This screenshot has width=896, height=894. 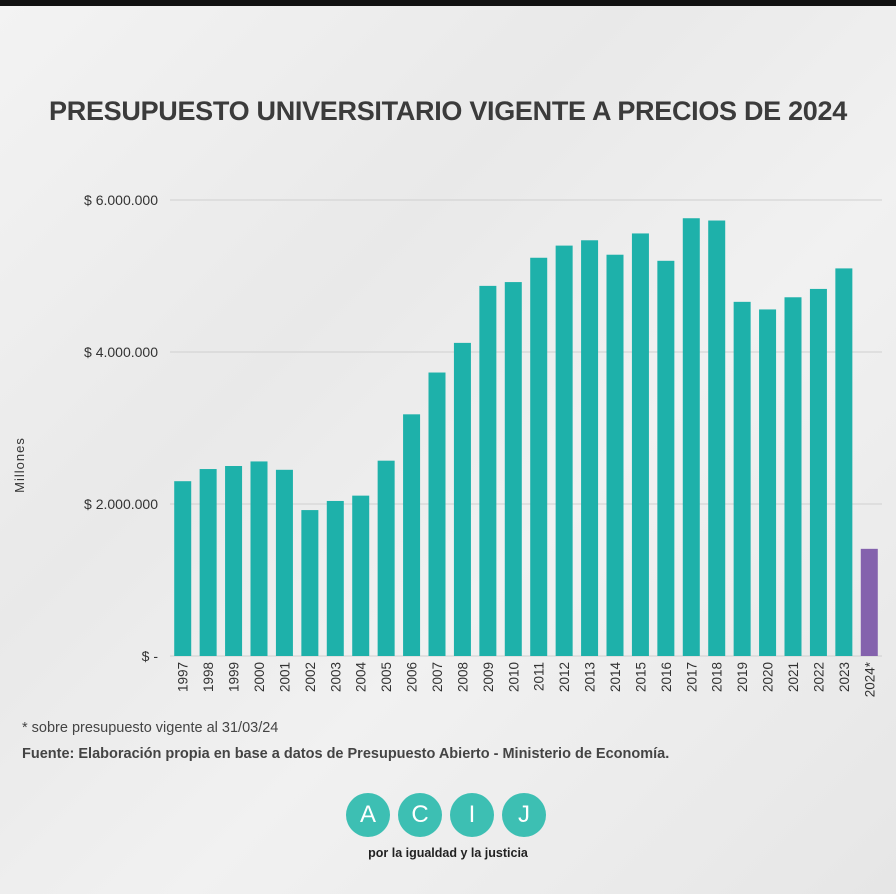 I want to click on bar-1999, so click(x=234, y=561).